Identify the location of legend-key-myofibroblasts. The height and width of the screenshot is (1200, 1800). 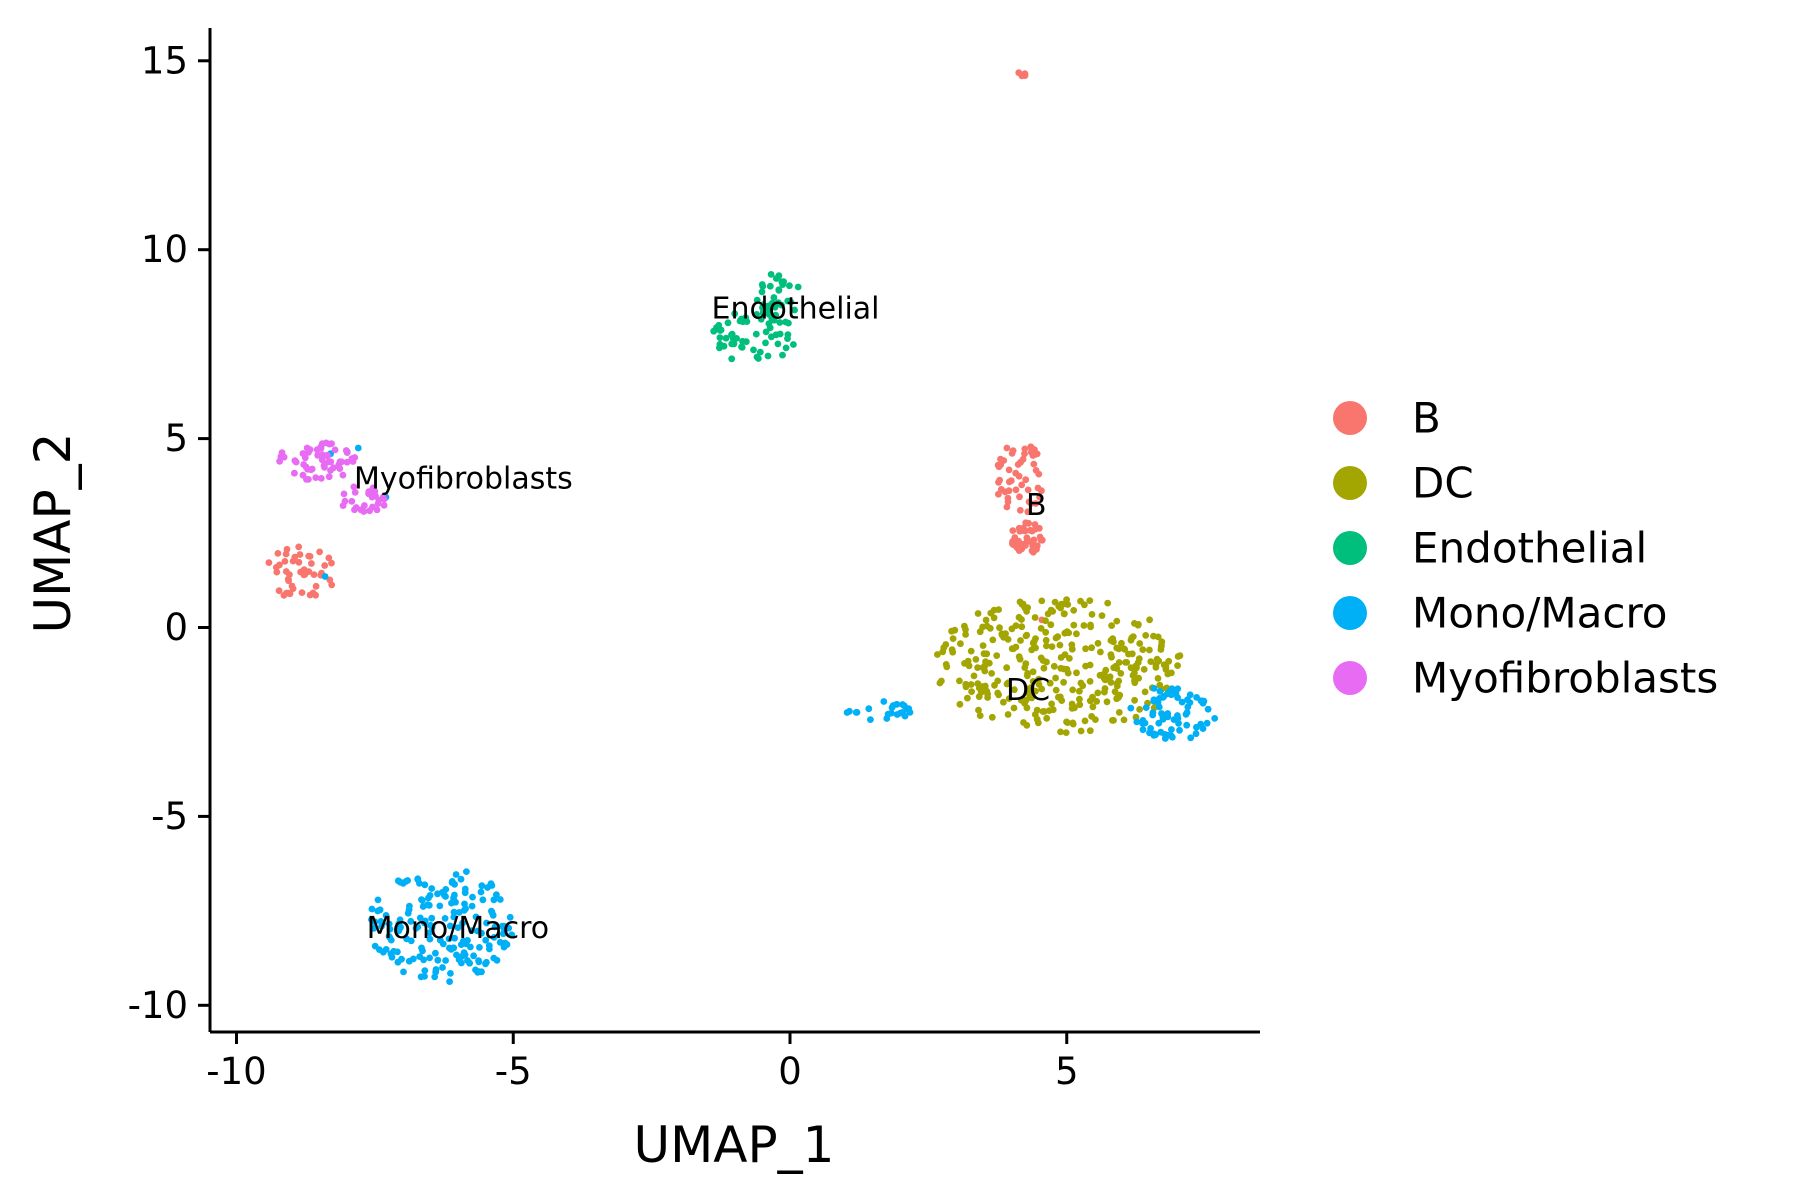
(1350, 678).